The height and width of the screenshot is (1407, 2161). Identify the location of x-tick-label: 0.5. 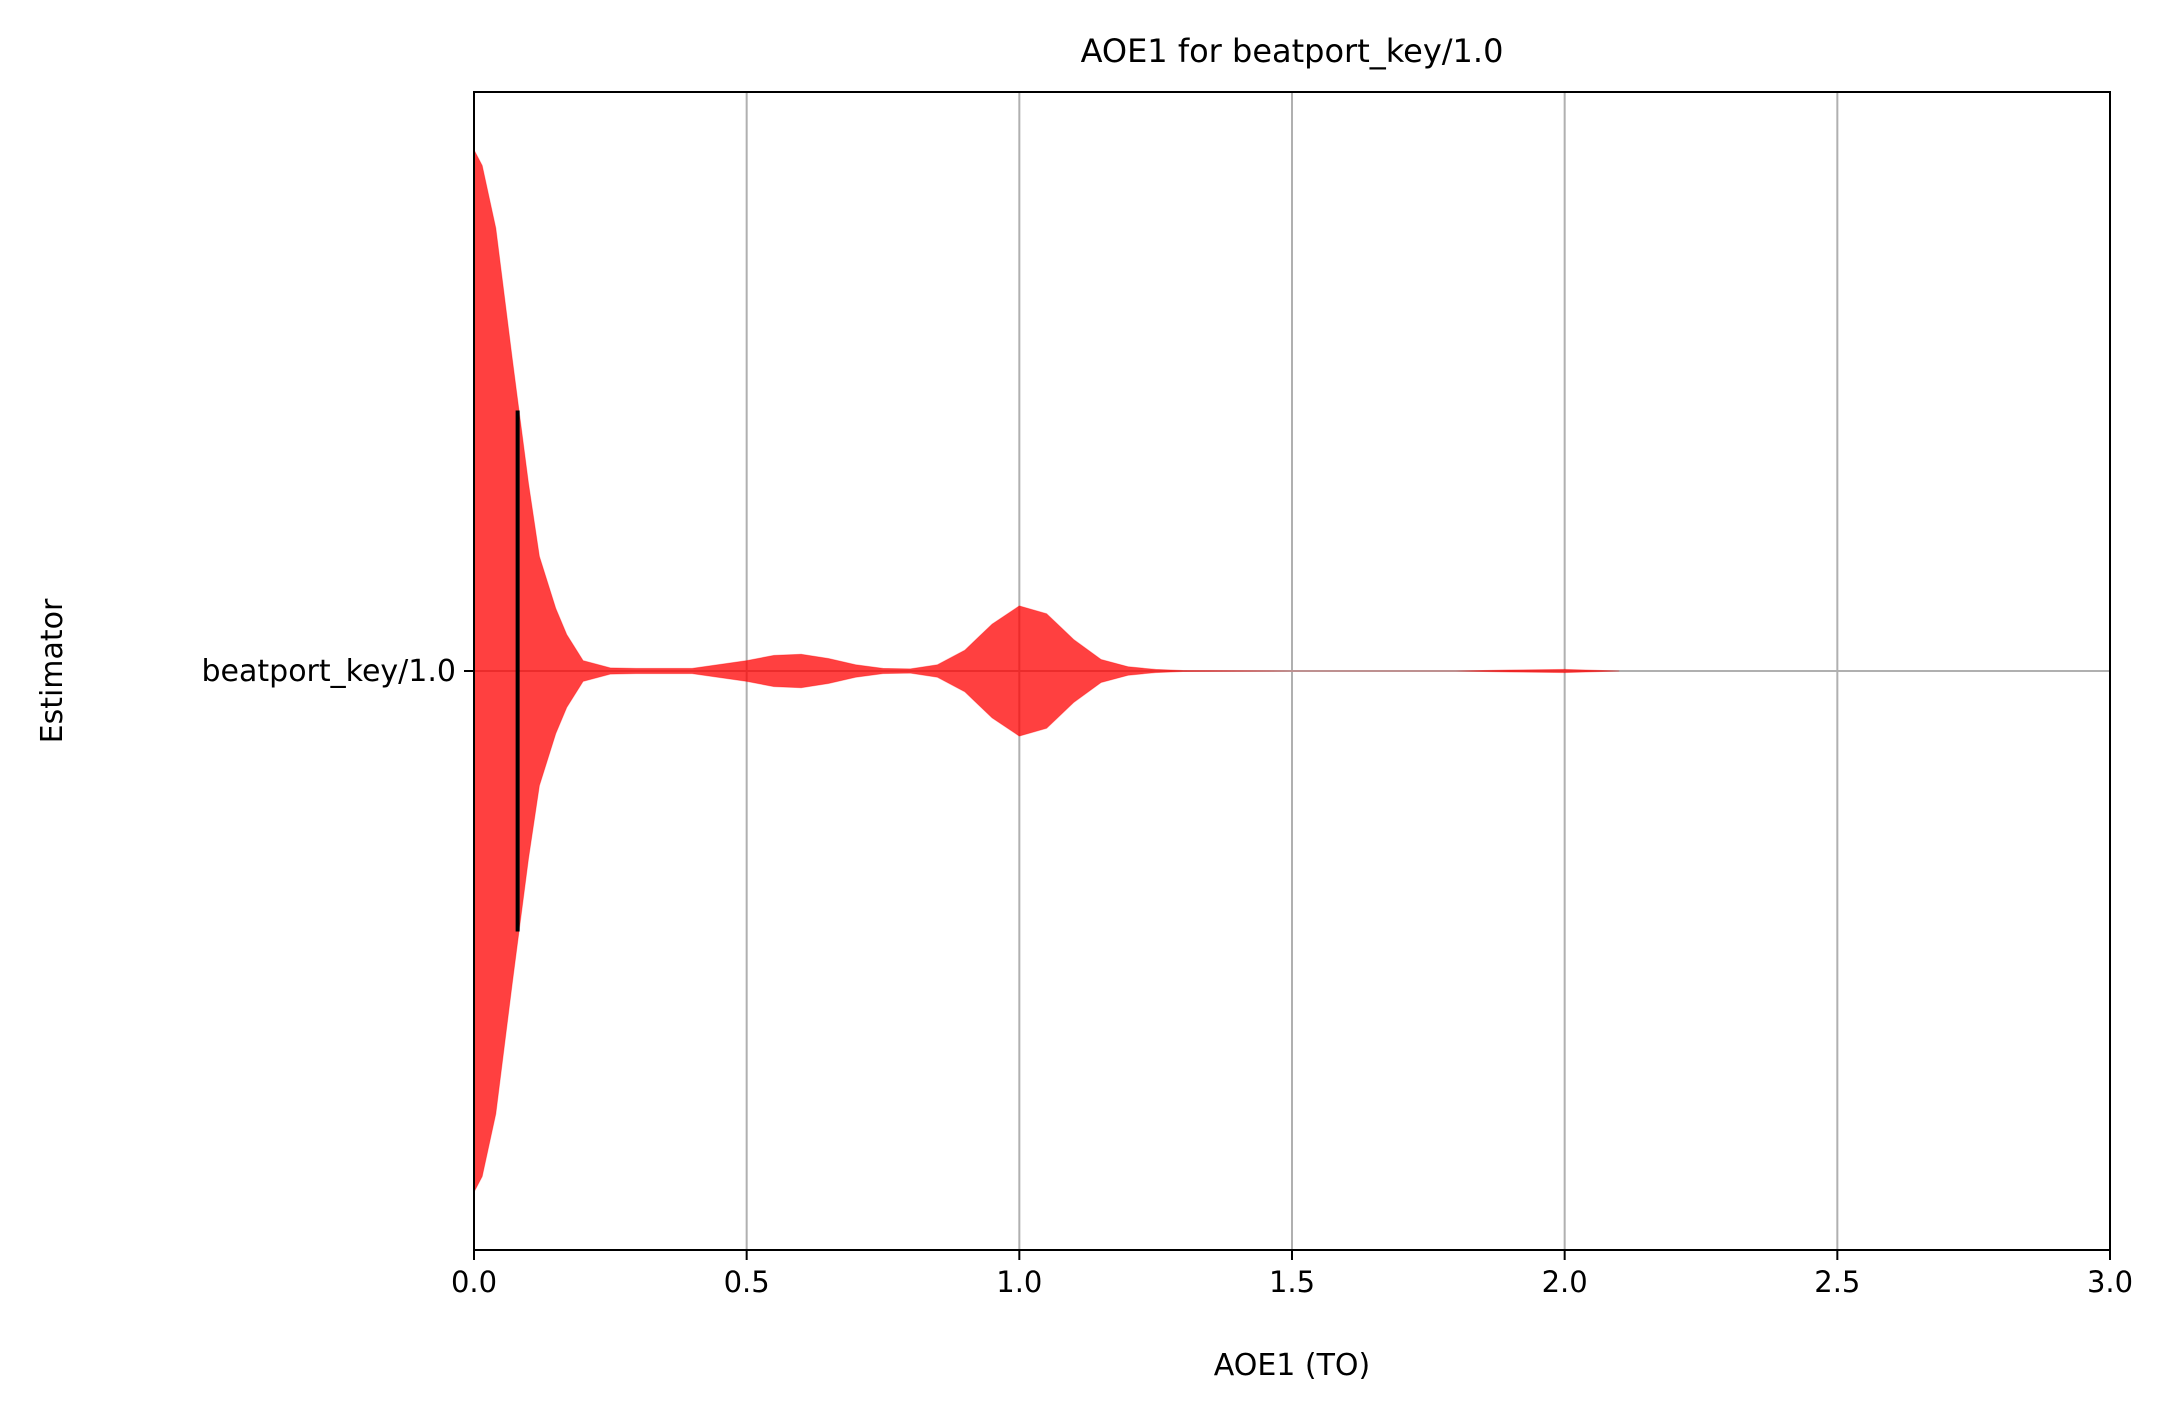
(747, 1282).